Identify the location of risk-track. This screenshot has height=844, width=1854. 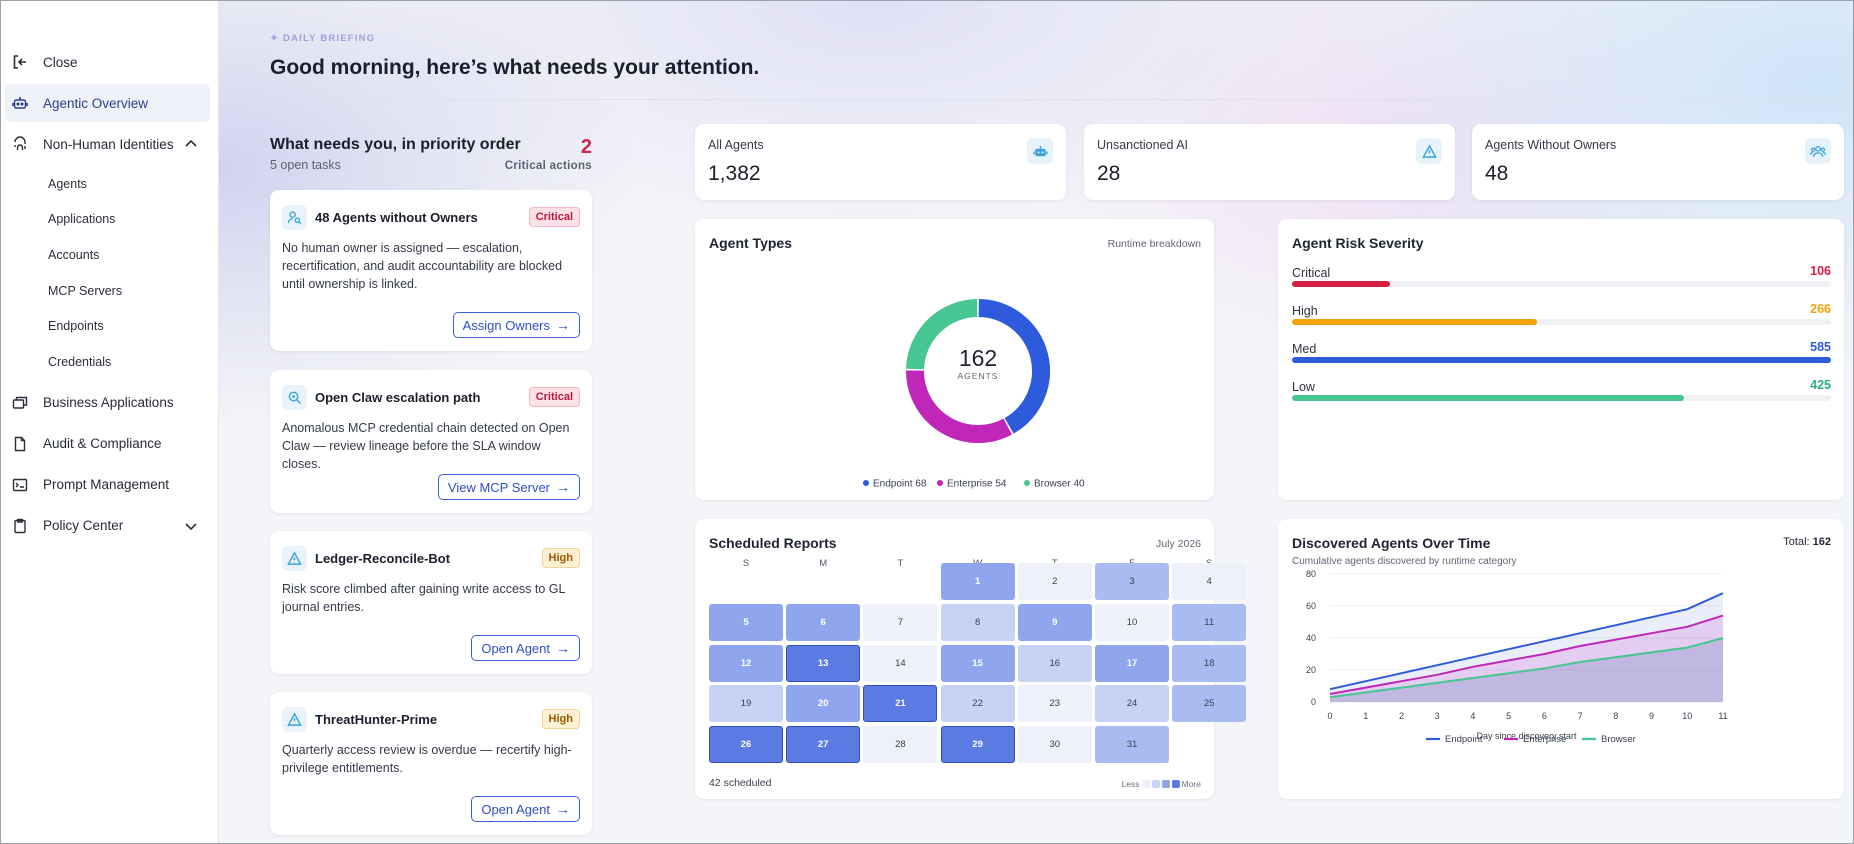
(1561, 360).